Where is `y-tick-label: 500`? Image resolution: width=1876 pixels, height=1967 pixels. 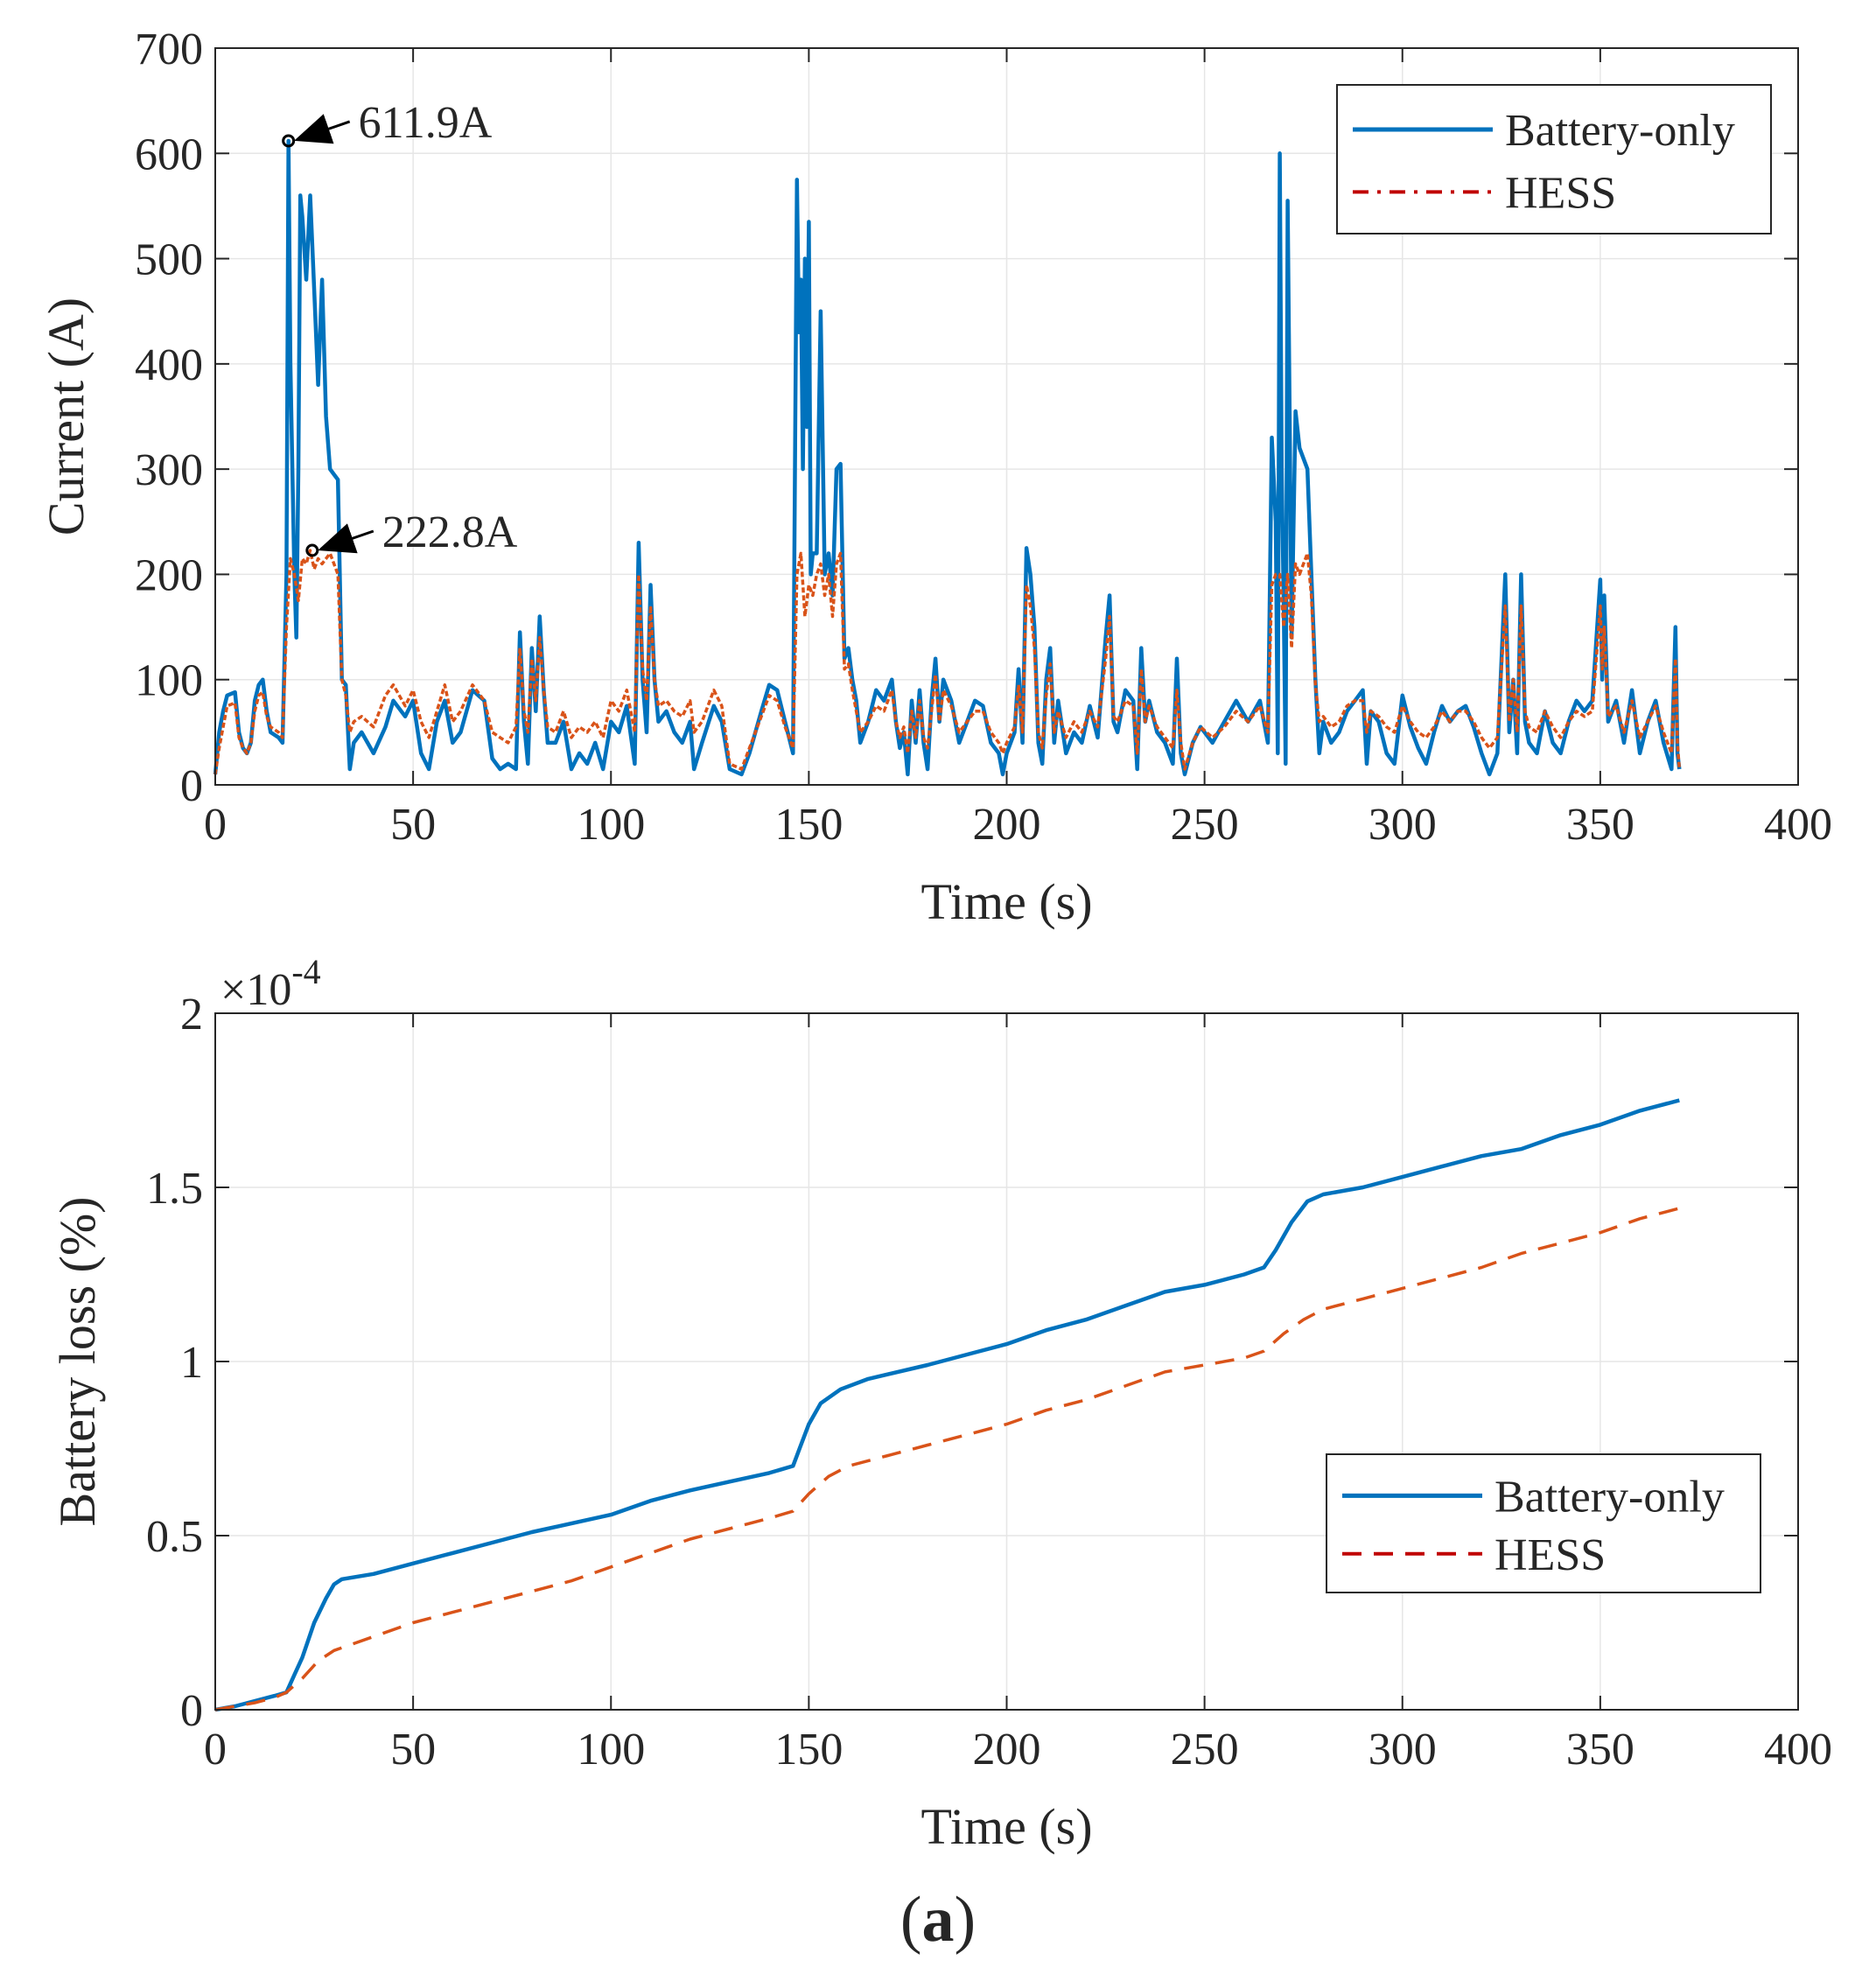
y-tick-label: 500 is located at coordinates (169, 260).